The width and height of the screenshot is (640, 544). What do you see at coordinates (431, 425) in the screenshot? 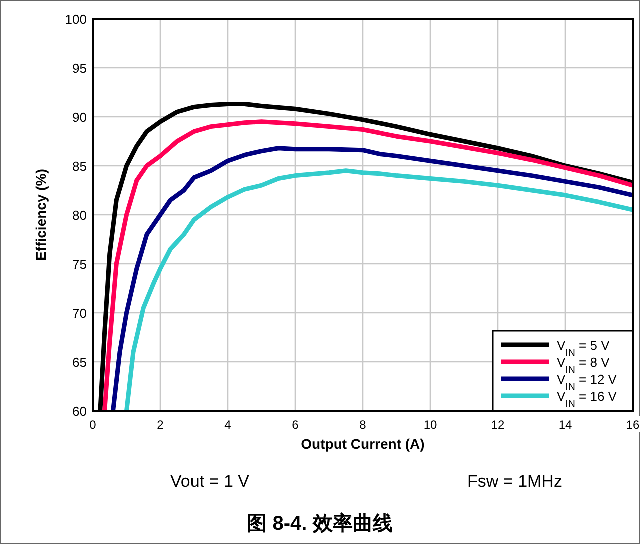
I see `x-tick-label: 10` at bounding box center [431, 425].